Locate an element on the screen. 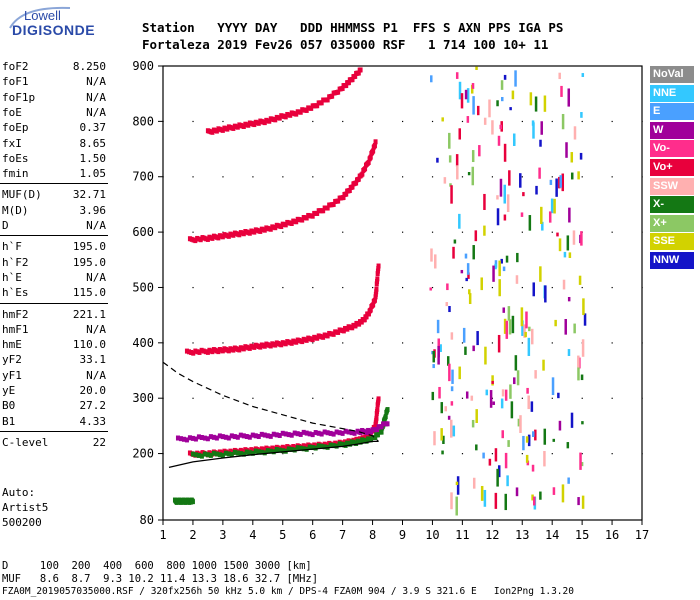 The height and width of the screenshot is (600, 700). param-value: 221.1 is located at coordinates (89, 314).